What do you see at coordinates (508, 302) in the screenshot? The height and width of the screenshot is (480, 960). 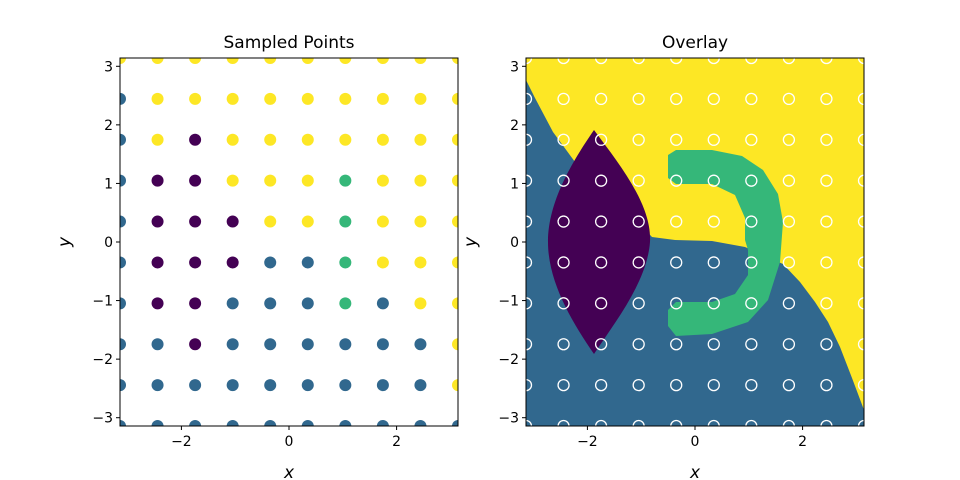 I see `right-y-tick-label: −1` at bounding box center [508, 302].